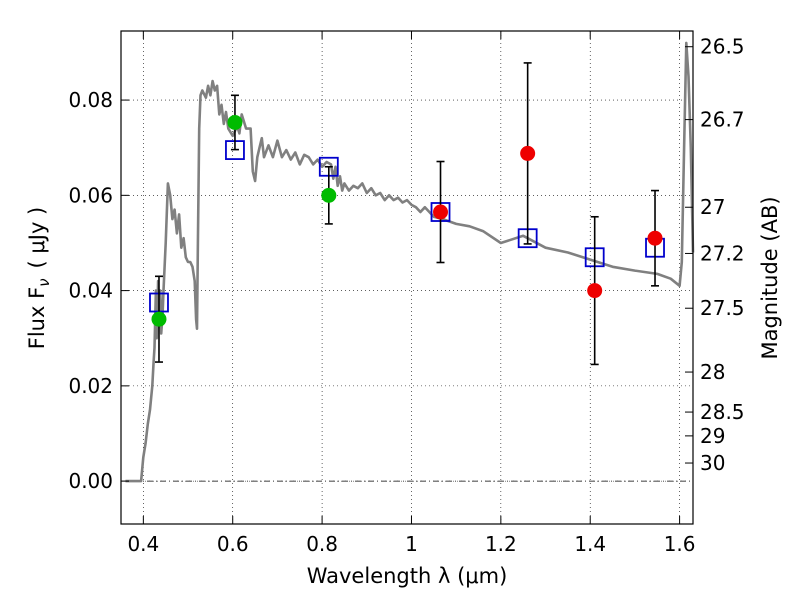 The width and height of the screenshot is (800, 600). What do you see at coordinates (712, 207) in the screenshot?
I see `y2-tick-label: 27` at bounding box center [712, 207].